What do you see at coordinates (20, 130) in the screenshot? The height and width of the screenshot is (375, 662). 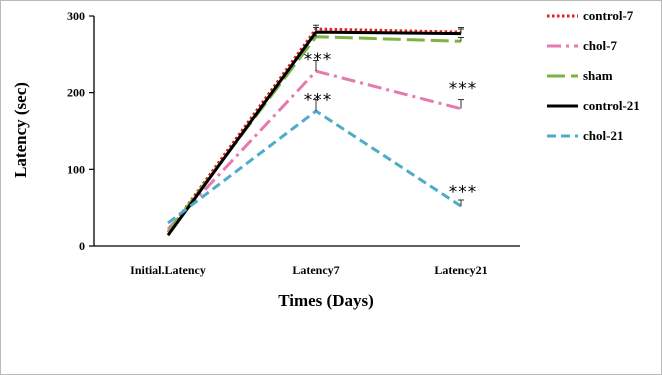 I see `y-axis-title: Latency (sec)` at bounding box center [20, 130].